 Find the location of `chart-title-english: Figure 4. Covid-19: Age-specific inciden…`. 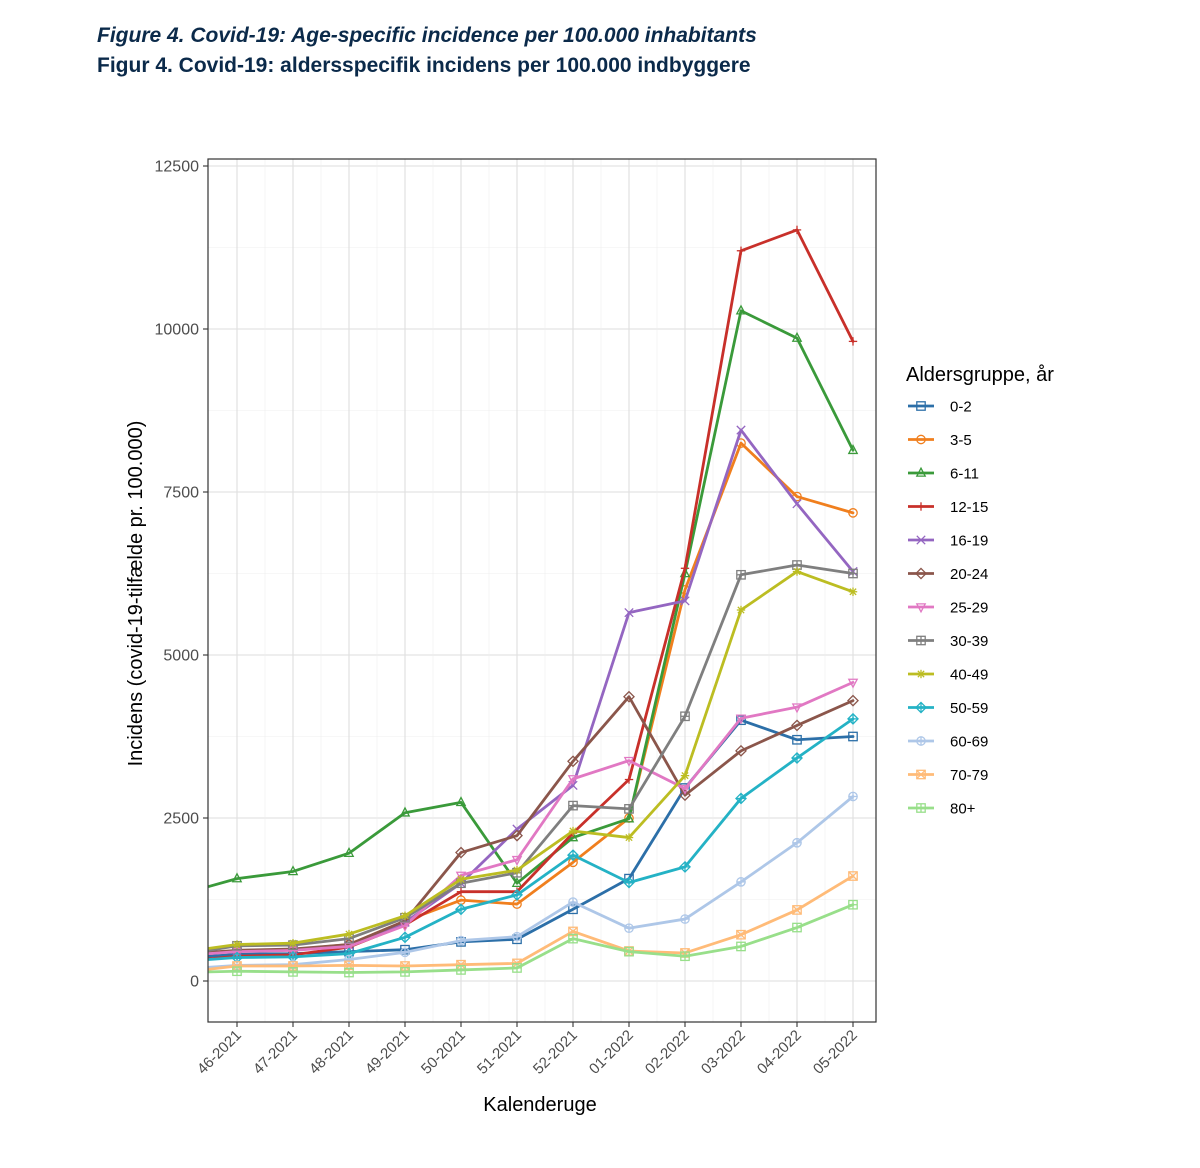

chart-title-english: Figure 4. Covid-19: Age-specific inciden… is located at coordinates (427, 35).